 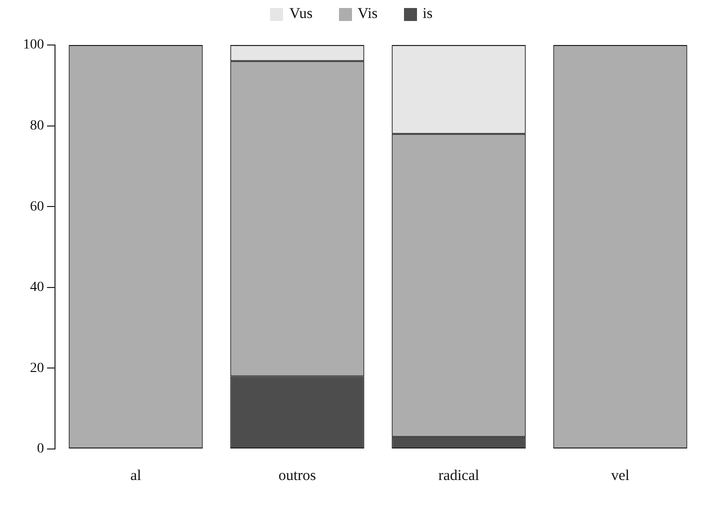 What do you see at coordinates (40, 449) in the screenshot?
I see `y-tick-label: 0` at bounding box center [40, 449].